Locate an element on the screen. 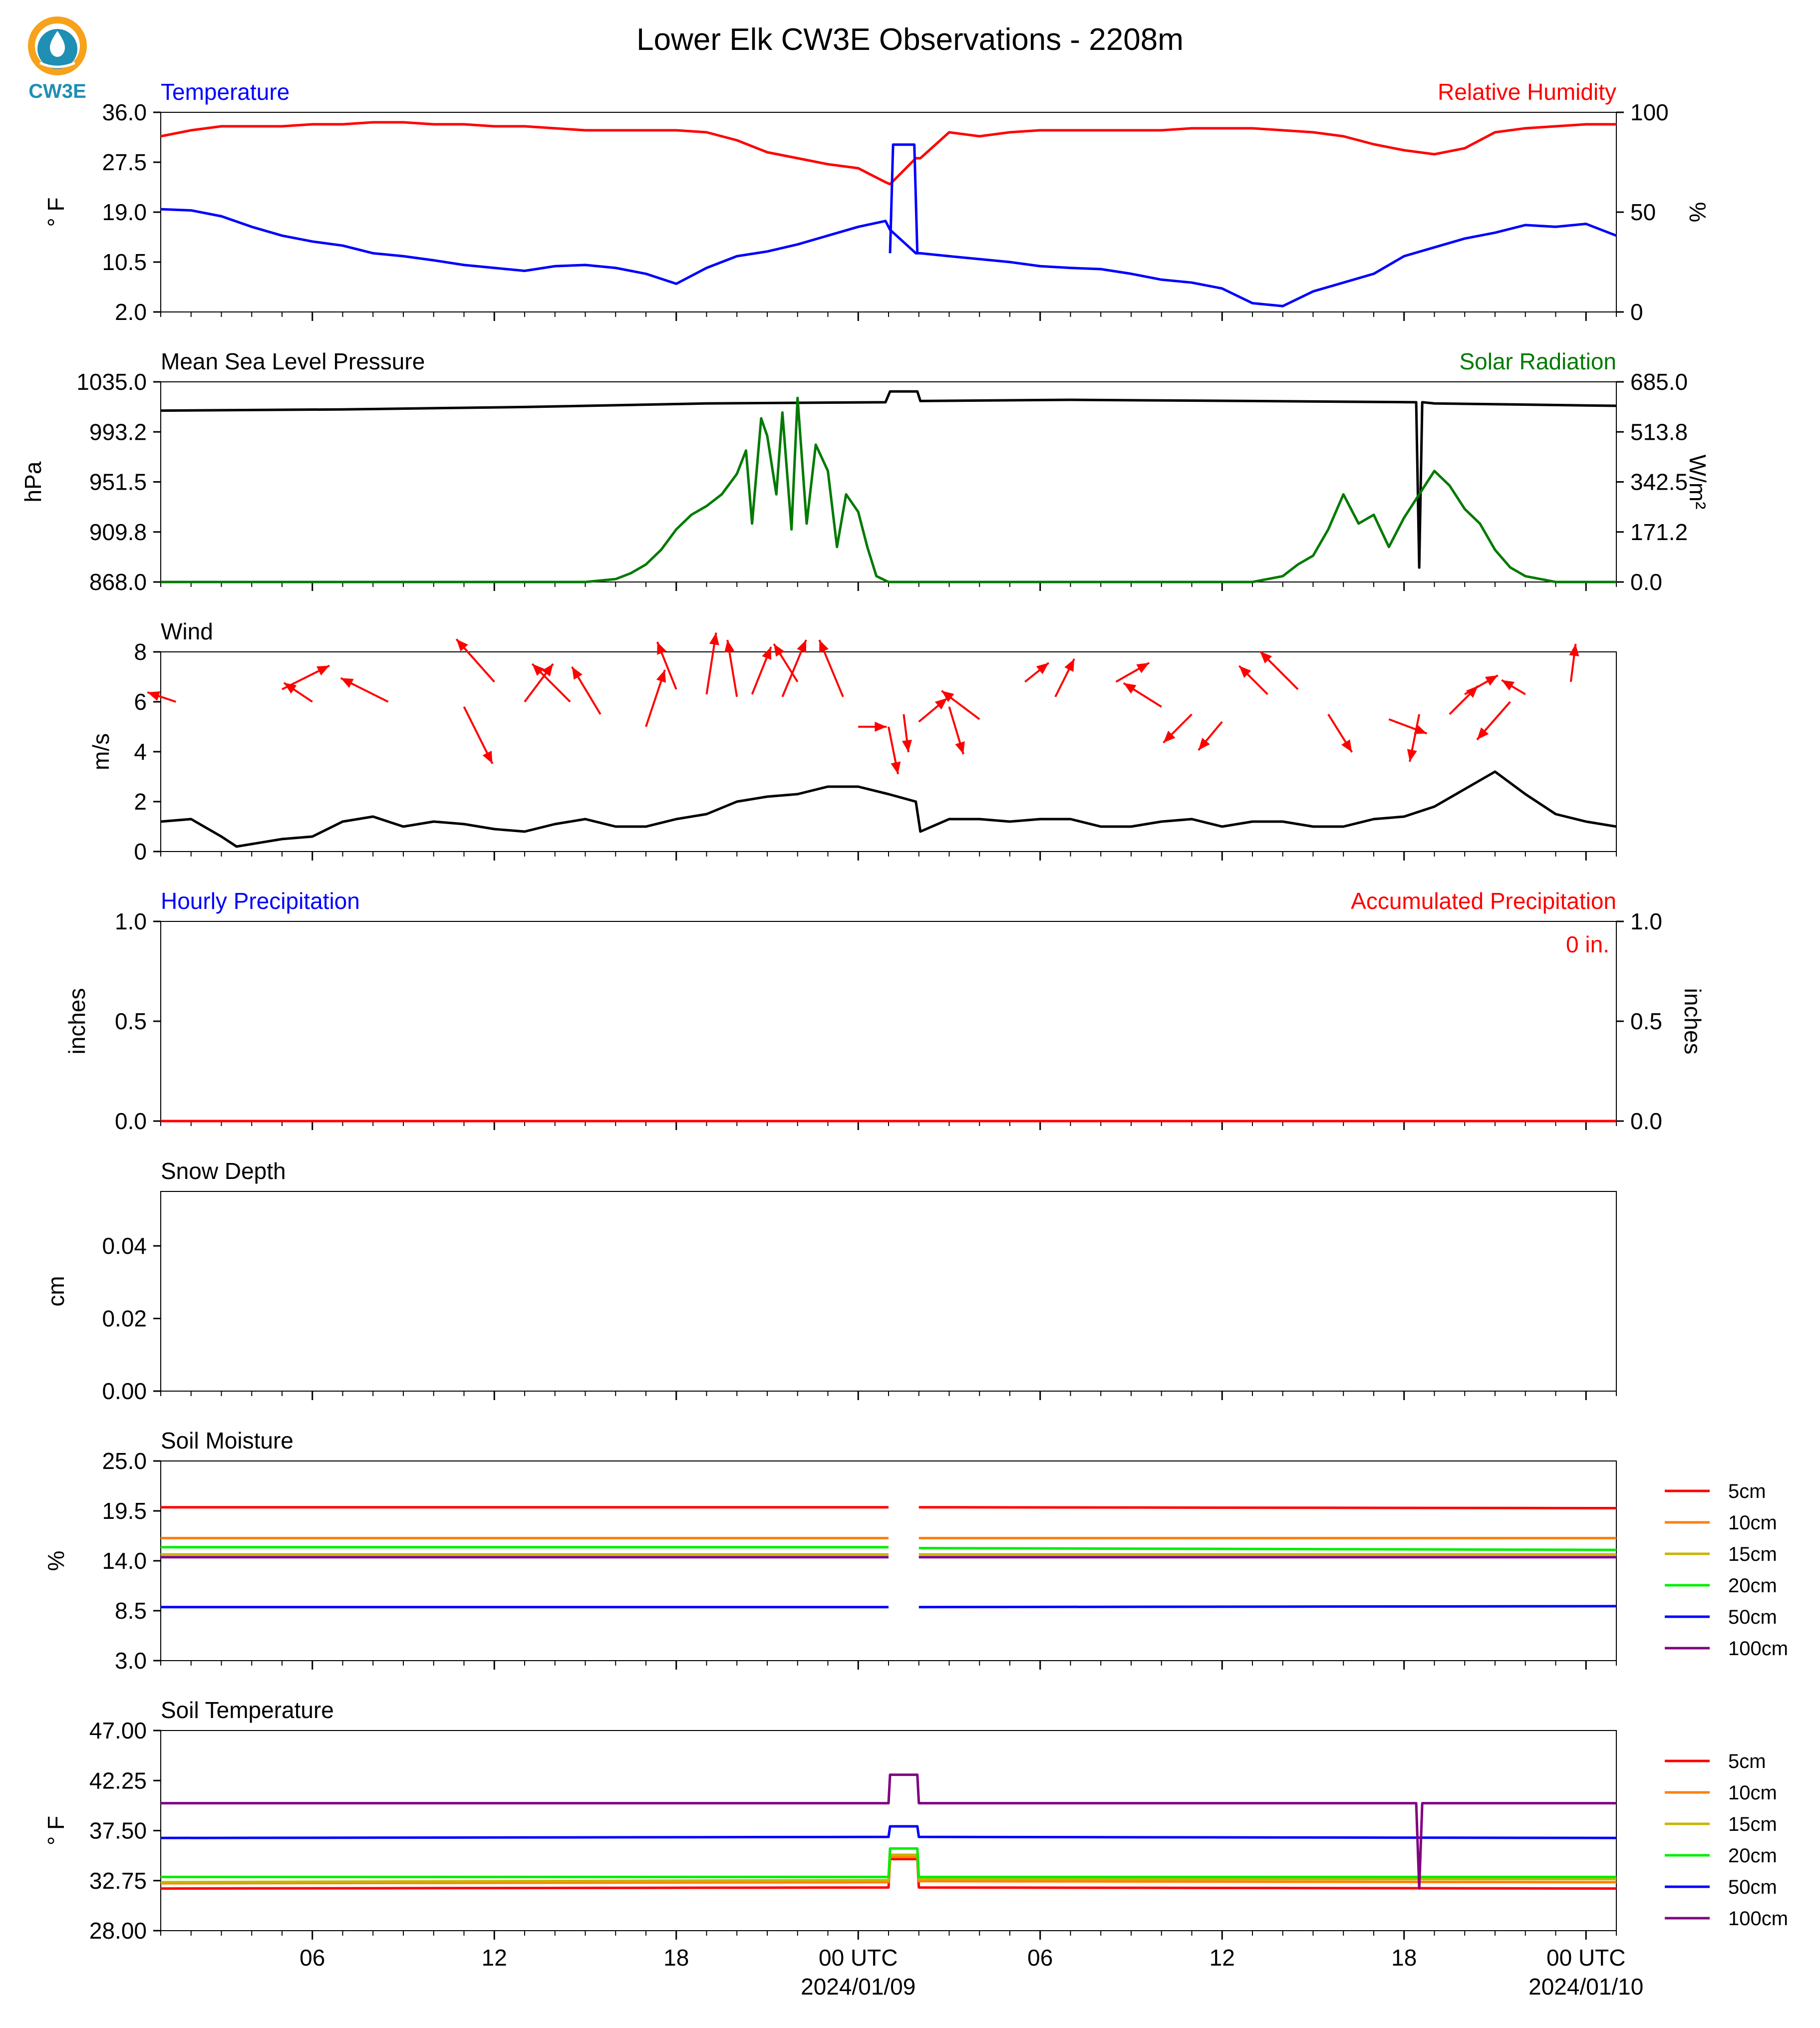  panel-title-left: Hourly Precipitation is located at coordinates (260, 901).